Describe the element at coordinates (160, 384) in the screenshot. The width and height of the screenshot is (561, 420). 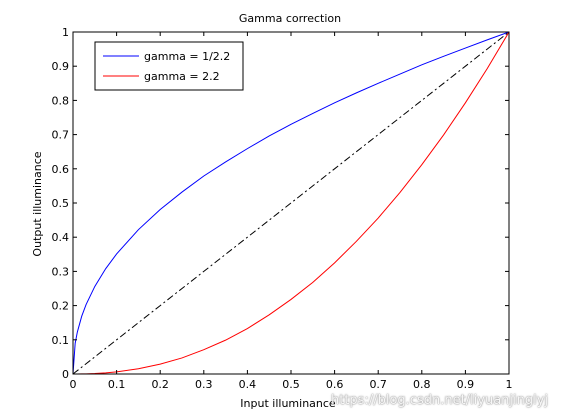
I see `x-tick-label: 0.2` at that location.